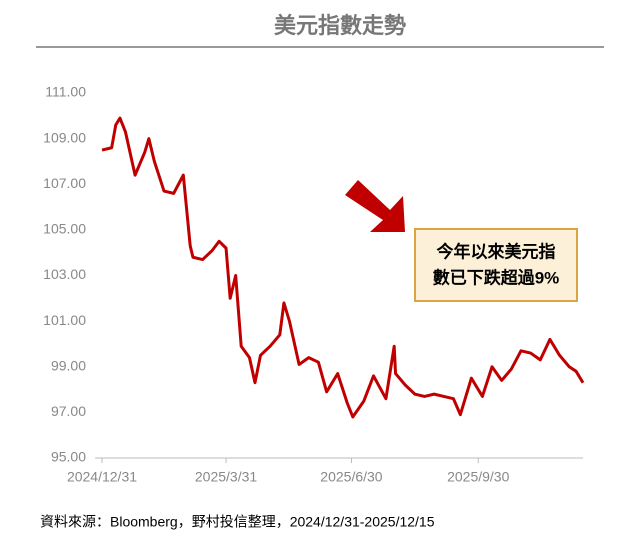 This screenshot has height=538, width=619. I want to click on y-tick-label: 97.00, so click(68, 411).